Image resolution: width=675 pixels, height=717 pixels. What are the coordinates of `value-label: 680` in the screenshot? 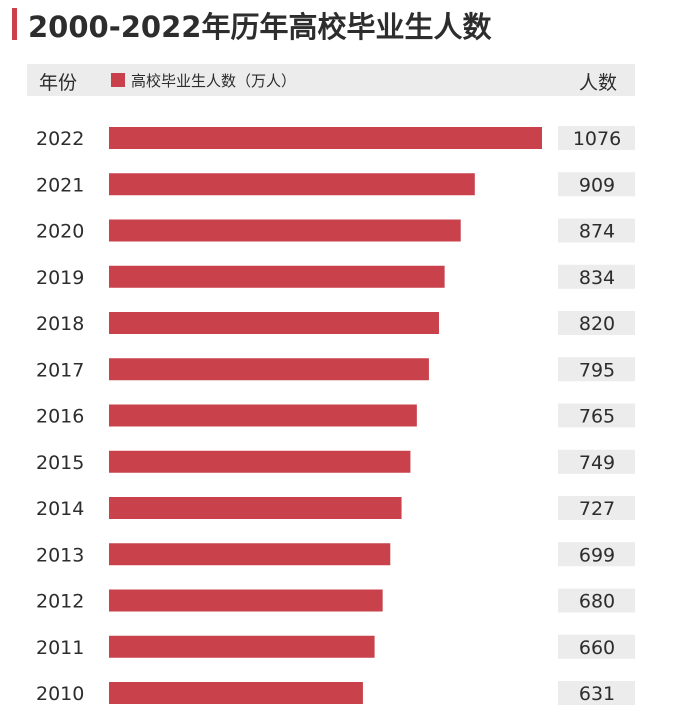 It's located at (597, 602).